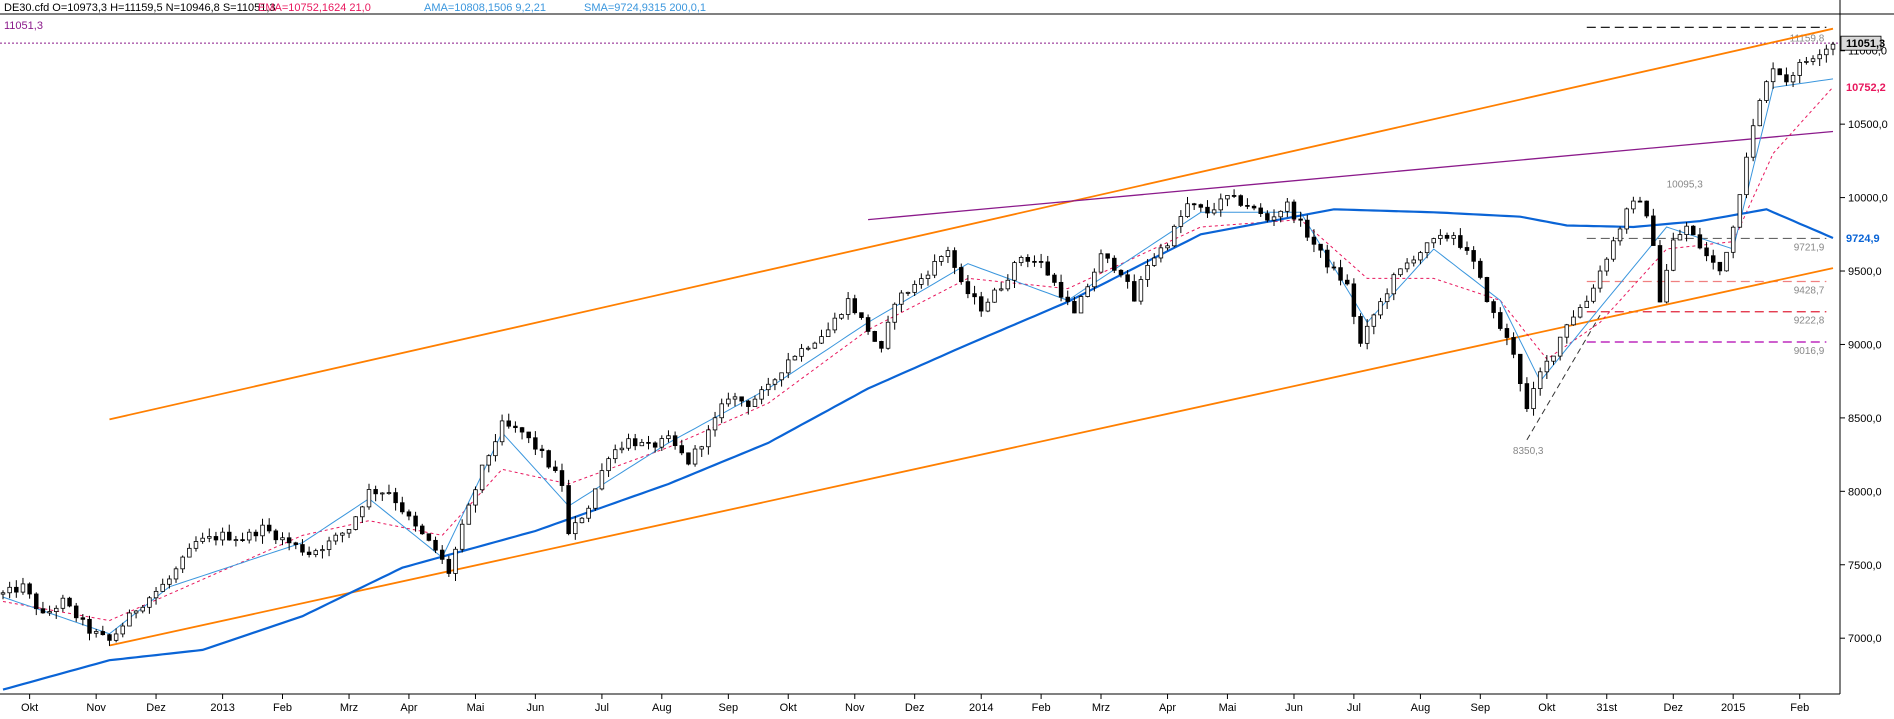 The image size is (1894, 719). I want to click on y-tick-label: 7500,0, so click(1865, 566).